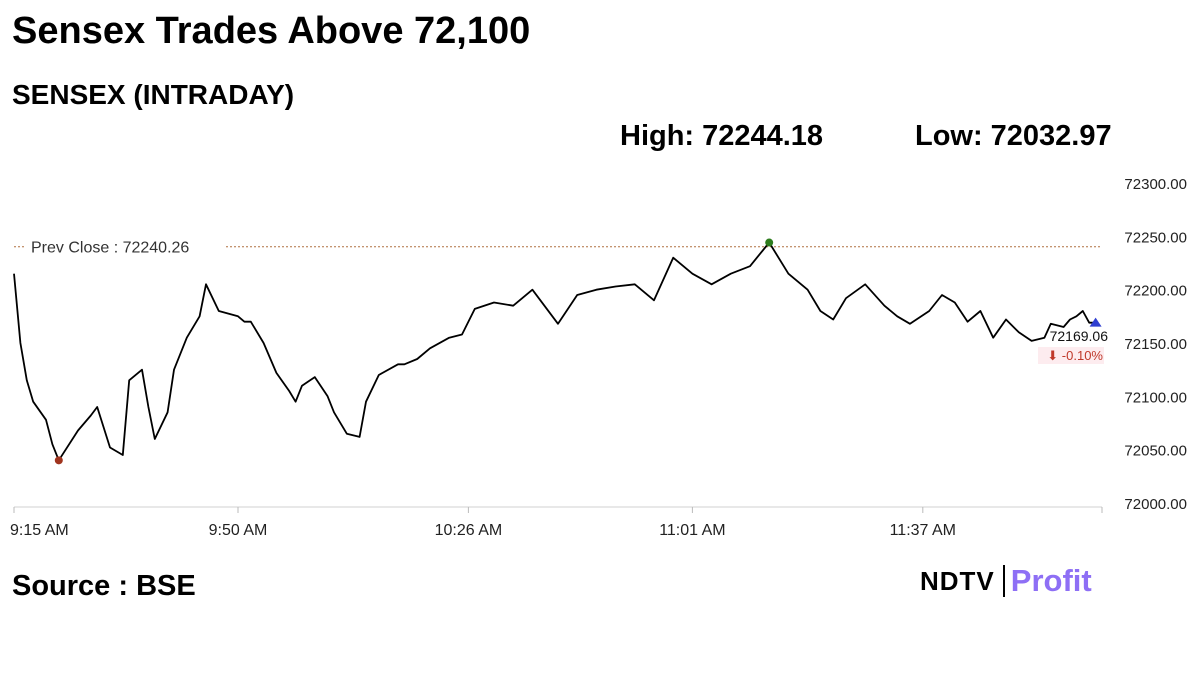  What do you see at coordinates (271, 31) in the screenshot?
I see `page-title: Sensex Trades Above 72,100` at bounding box center [271, 31].